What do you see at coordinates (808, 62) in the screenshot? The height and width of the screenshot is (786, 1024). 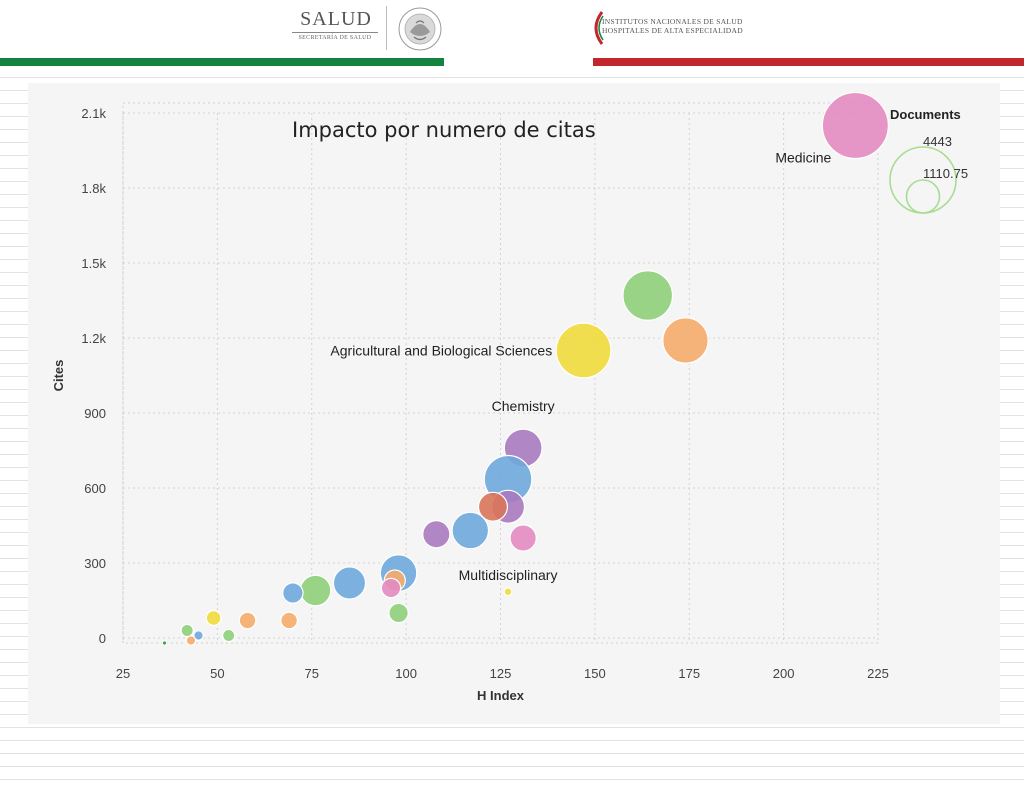 I see `header-red-bar` at bounding box center [808, 62].